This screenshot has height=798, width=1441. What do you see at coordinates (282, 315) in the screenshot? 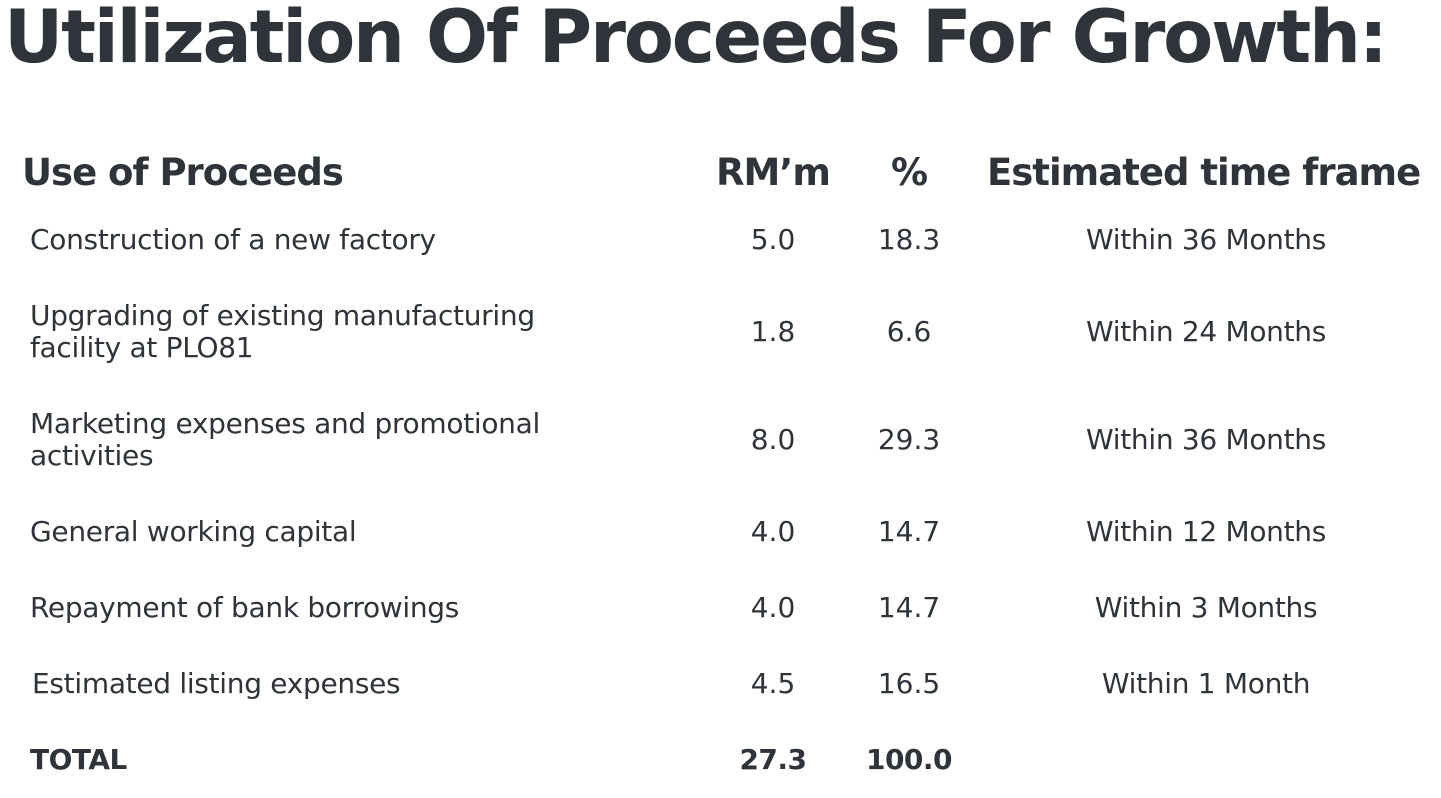
I see `use-label: Upgrading of existing manufacturing` at bounding box center [282, 315].